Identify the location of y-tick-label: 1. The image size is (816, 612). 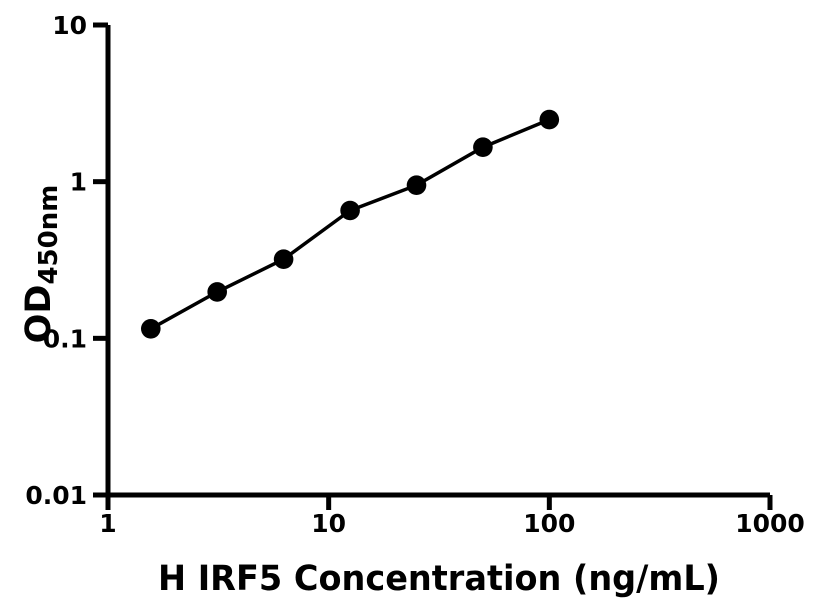
(78, 182).